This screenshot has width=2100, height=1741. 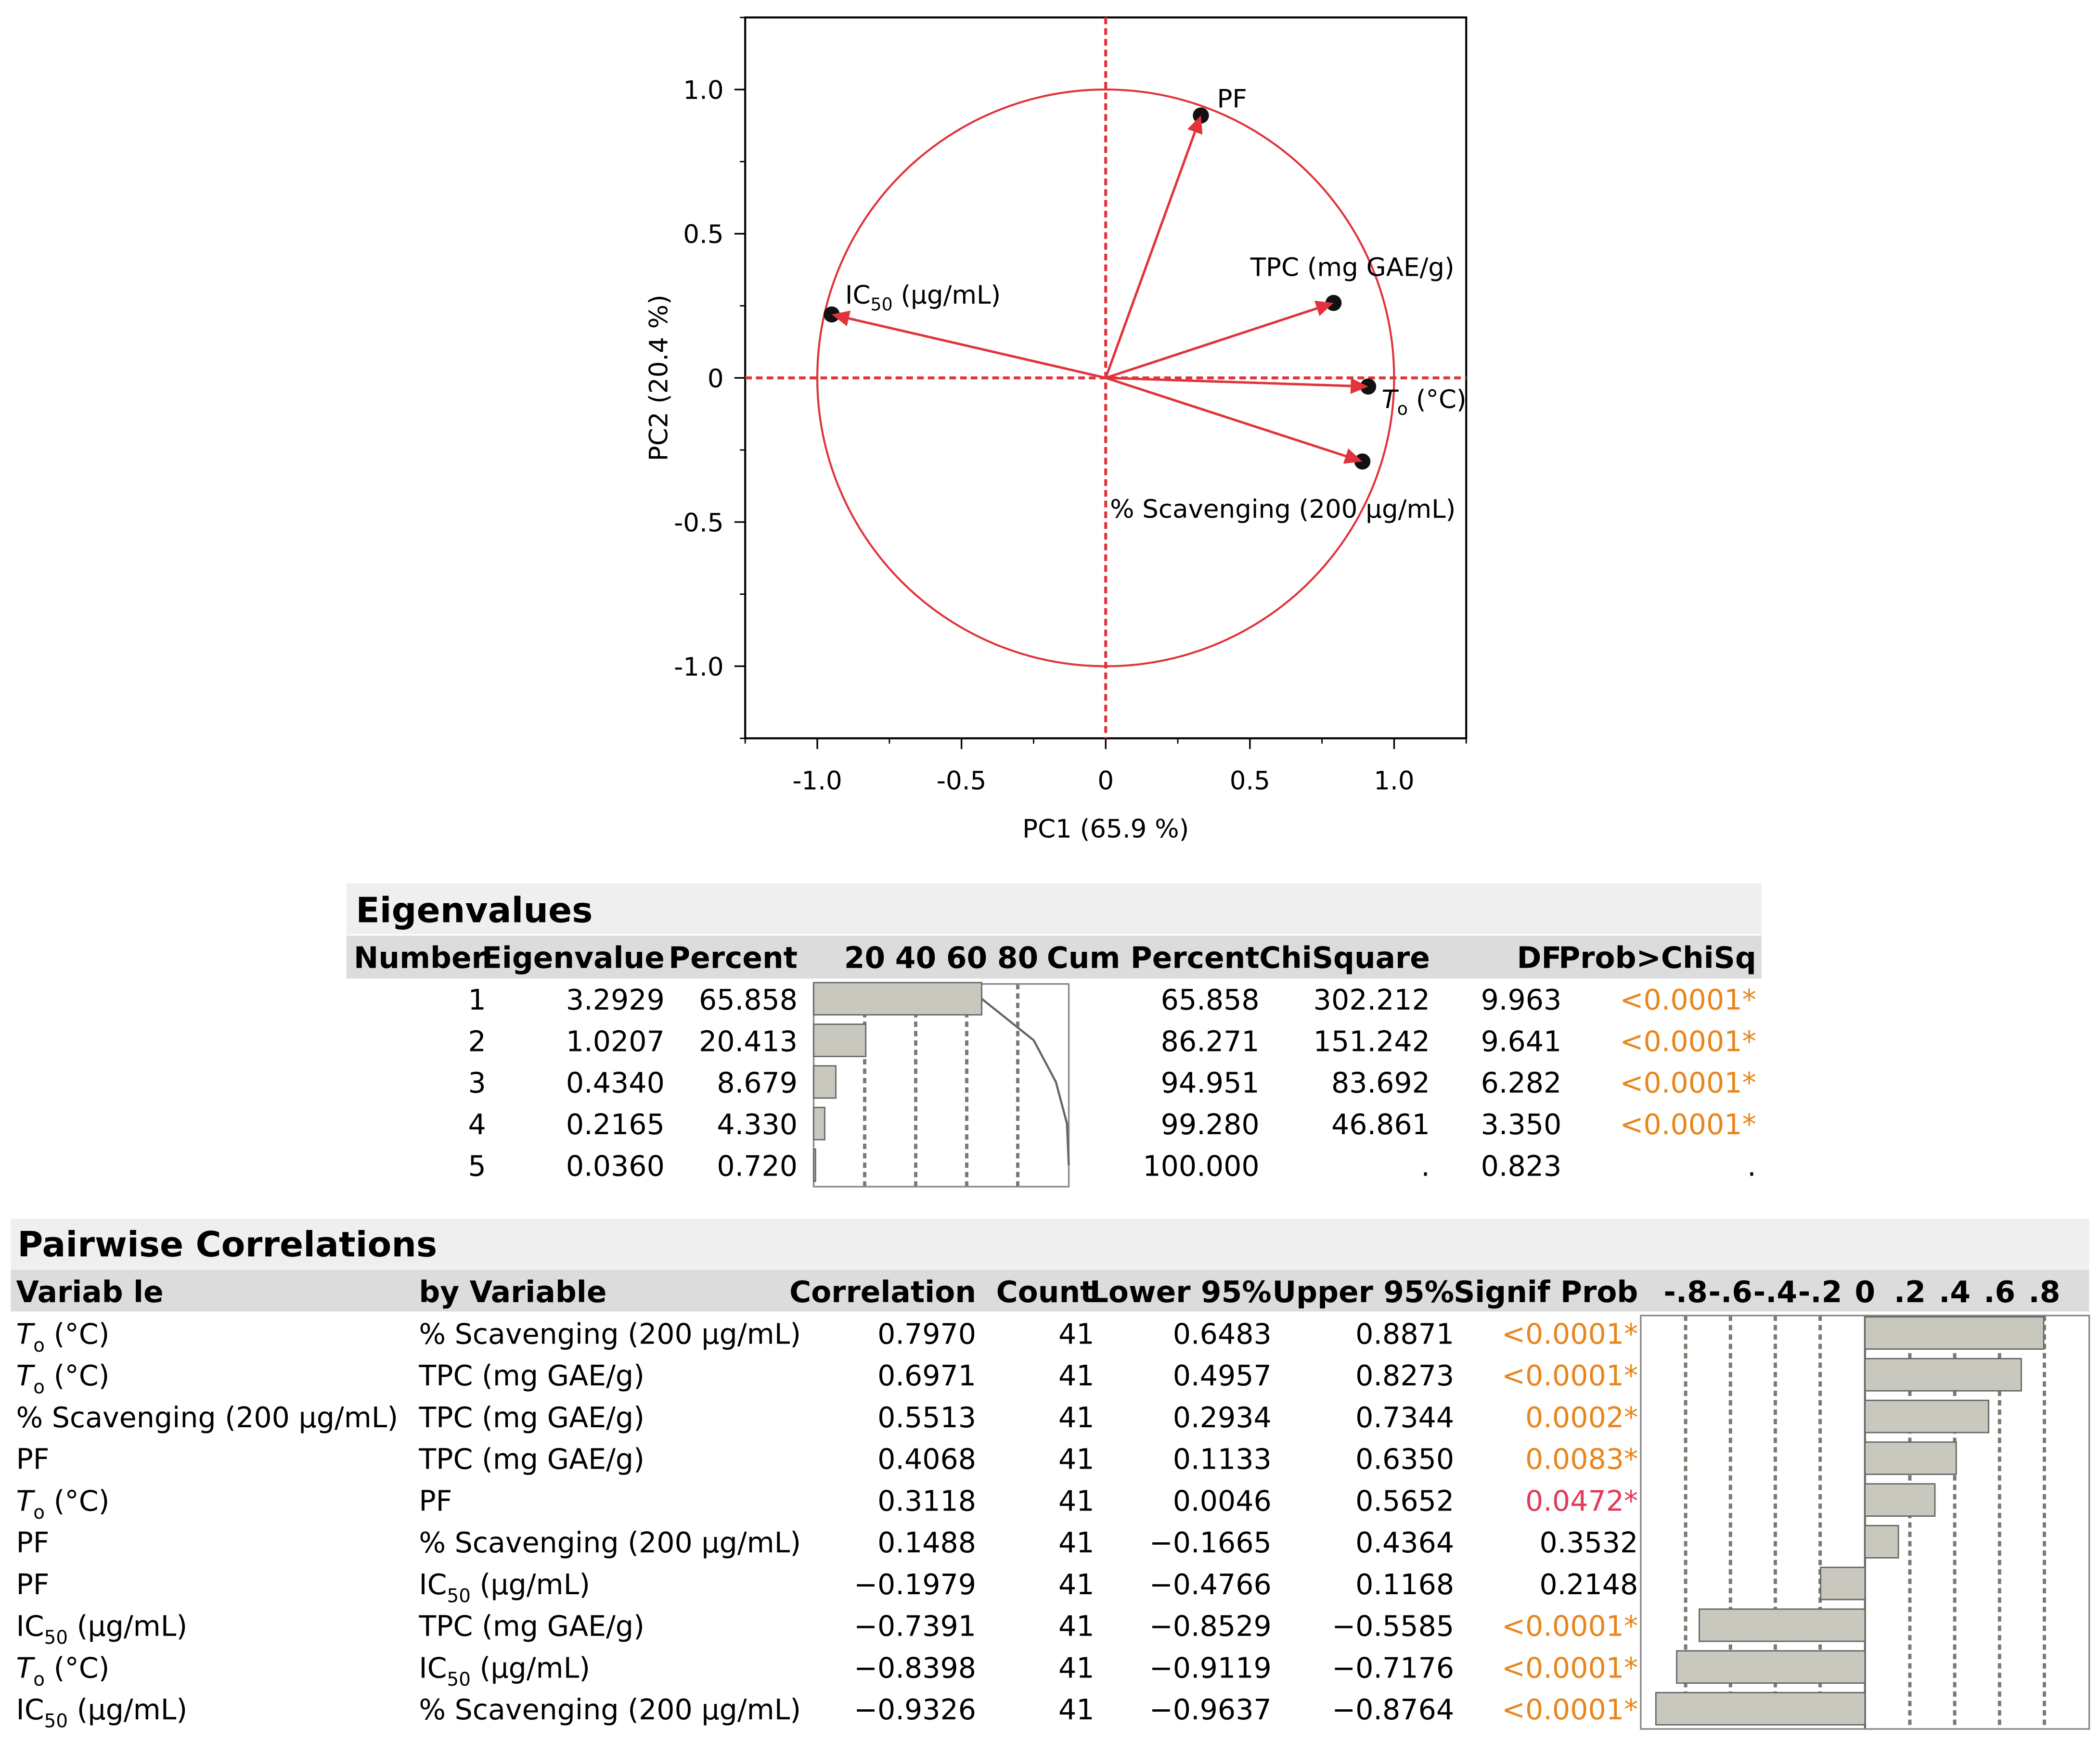 I want to click on eigen-header-cell: Eigenvalue, so click(x=573, y=958).